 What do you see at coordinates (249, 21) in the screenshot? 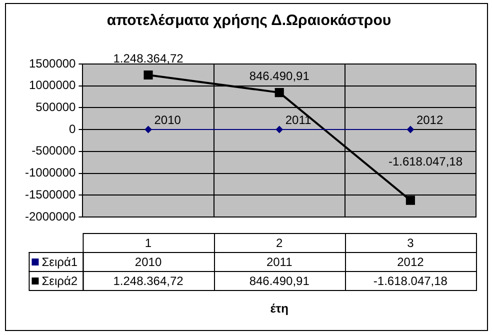
I see `chart-title: αποτελέσματα χρήσης Δ.Ωραιοκάστρου` at bounding box center [249, 21].